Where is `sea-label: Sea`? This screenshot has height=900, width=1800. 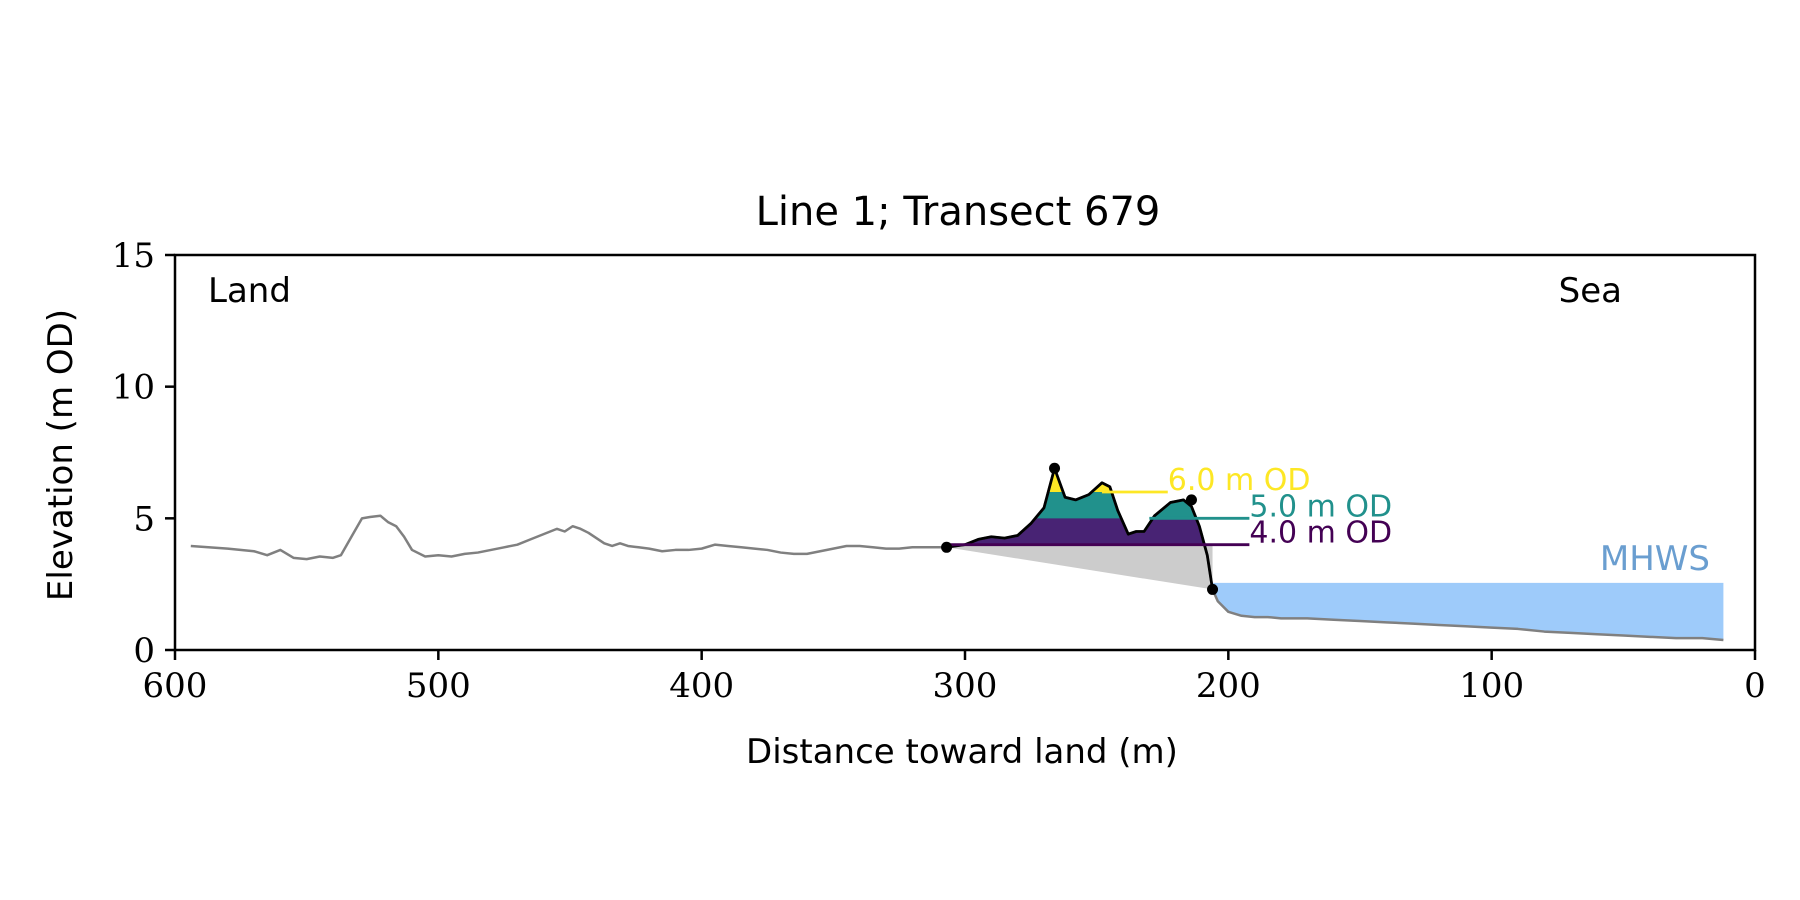 sea-label: Sea is located at coordinates (1590, 291).